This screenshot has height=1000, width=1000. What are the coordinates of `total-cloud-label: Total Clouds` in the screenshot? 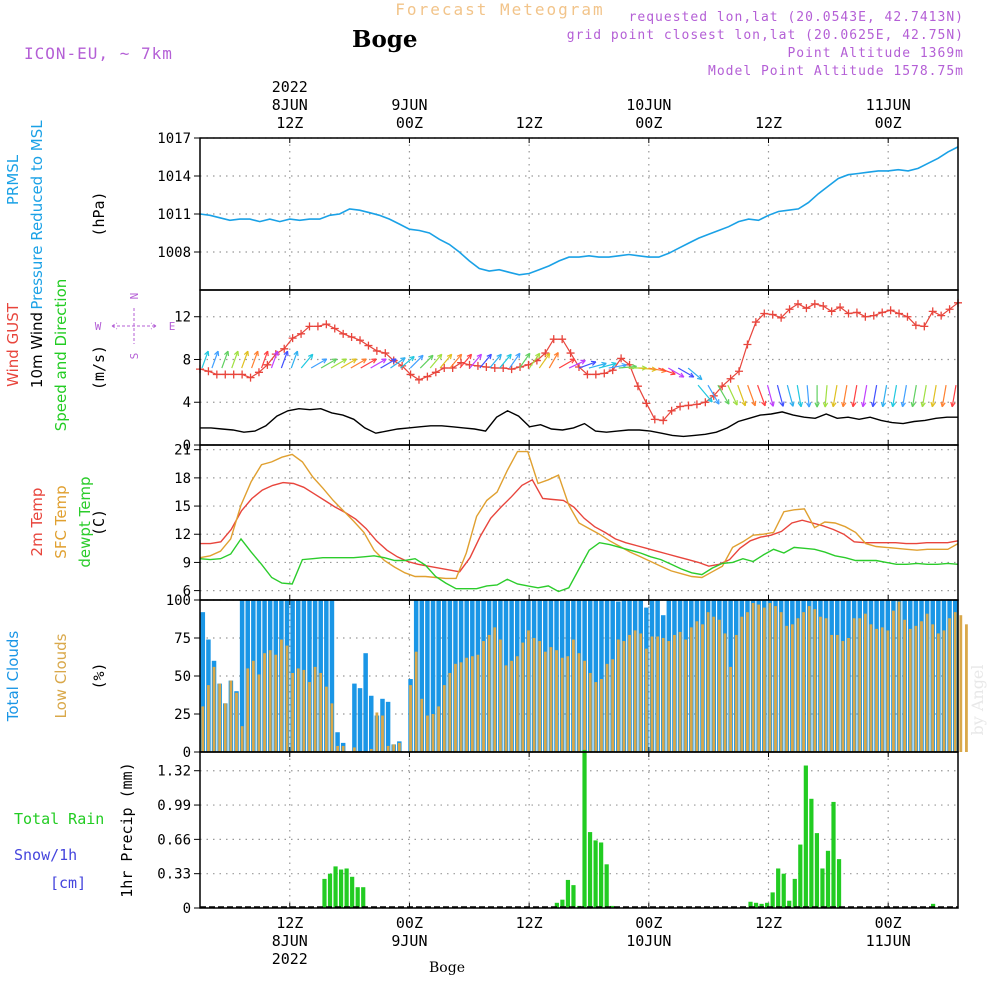 It's located at (13, 677).